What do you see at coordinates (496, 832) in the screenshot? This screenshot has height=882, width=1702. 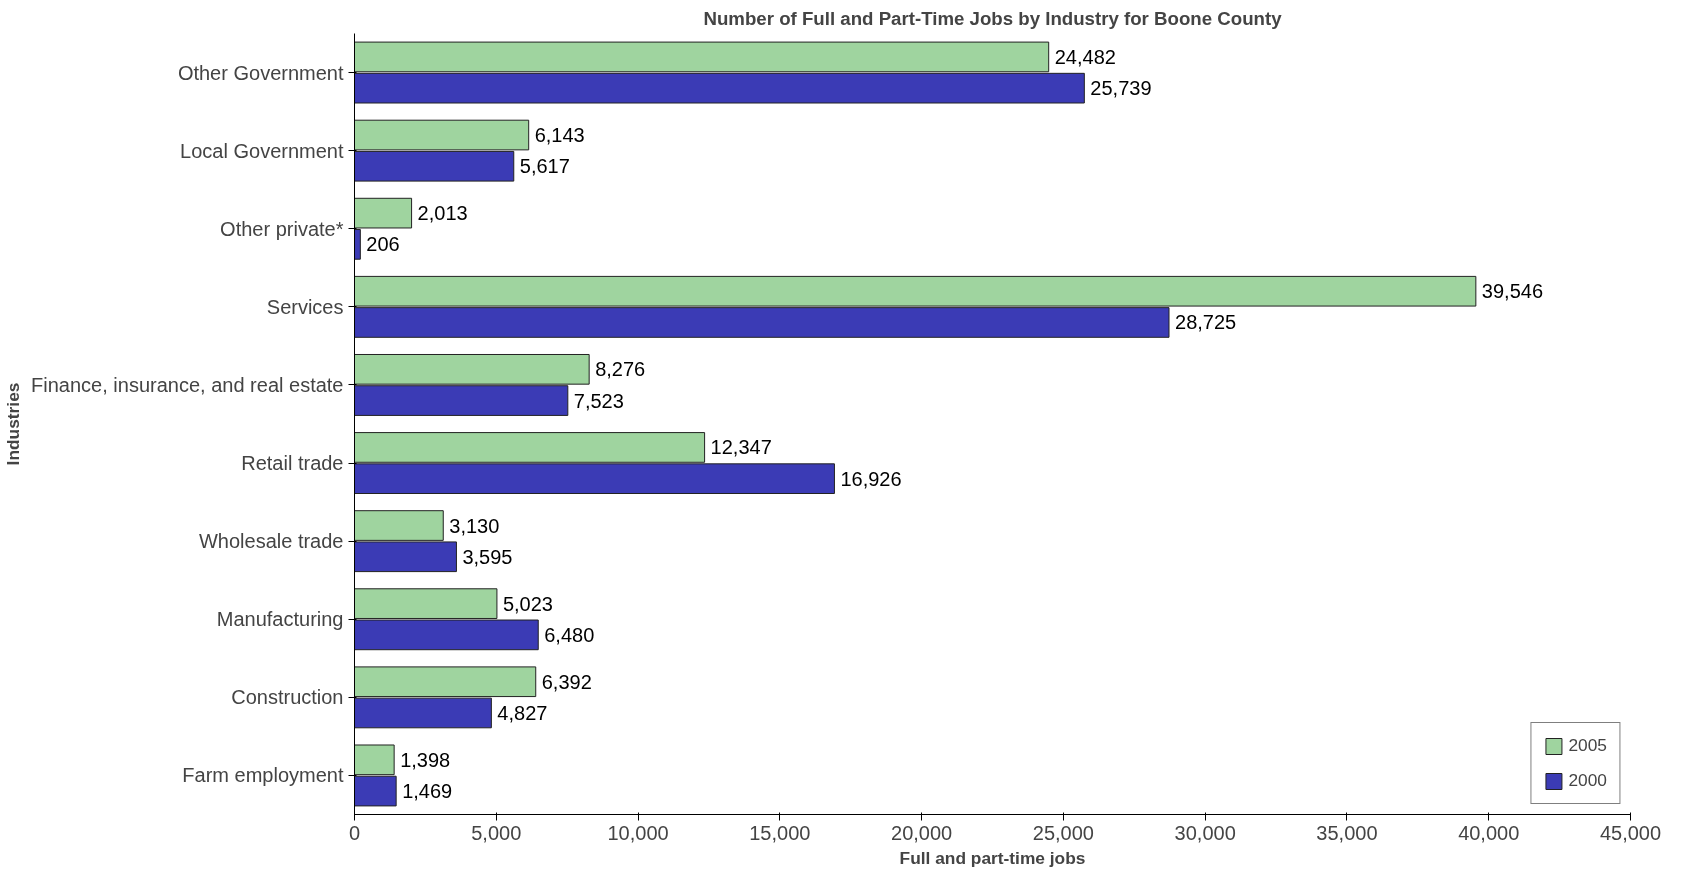 I see `x-tick-label: 5,000` at bounding box center [496, 832].